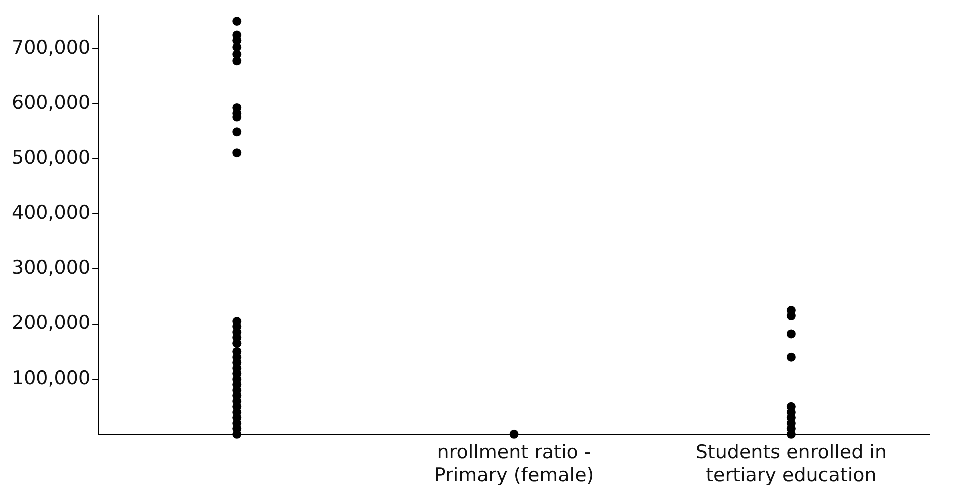 The width and height of the screenshot is (960, 500). I want to click on y-tick-label: 200,000, so click(51, 323).